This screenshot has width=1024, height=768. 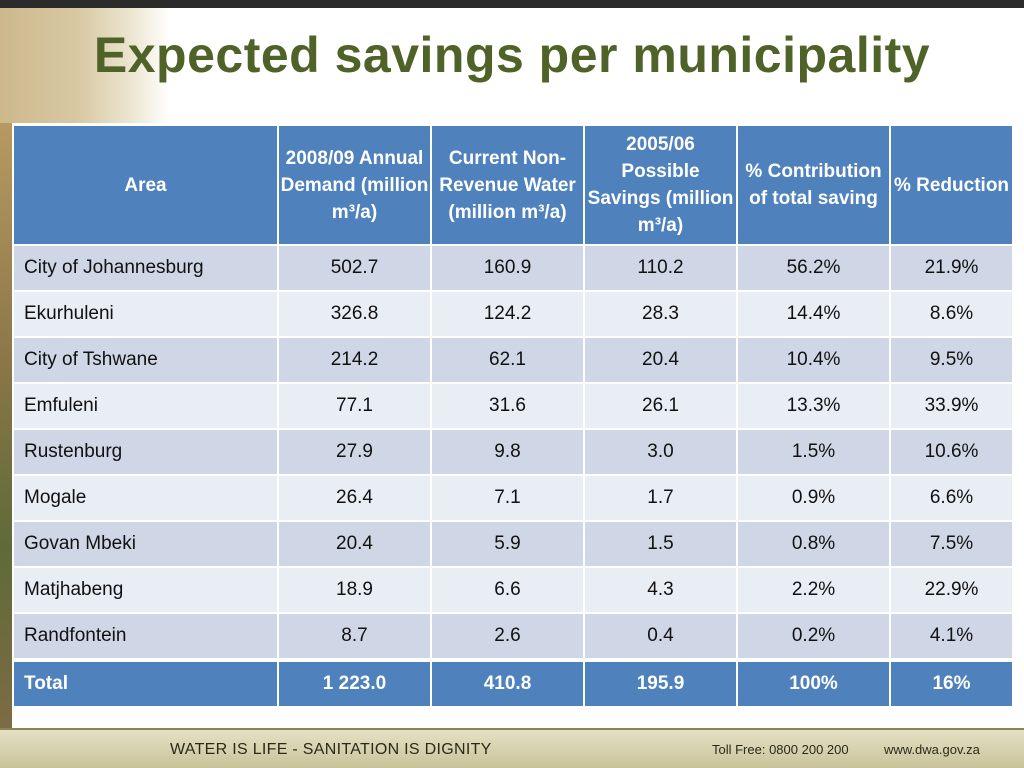 What do you see at coordinates (145, 544) in the screenshot?
I see `cell-area: Govan Mbeki` at bounding box center [145, 544].